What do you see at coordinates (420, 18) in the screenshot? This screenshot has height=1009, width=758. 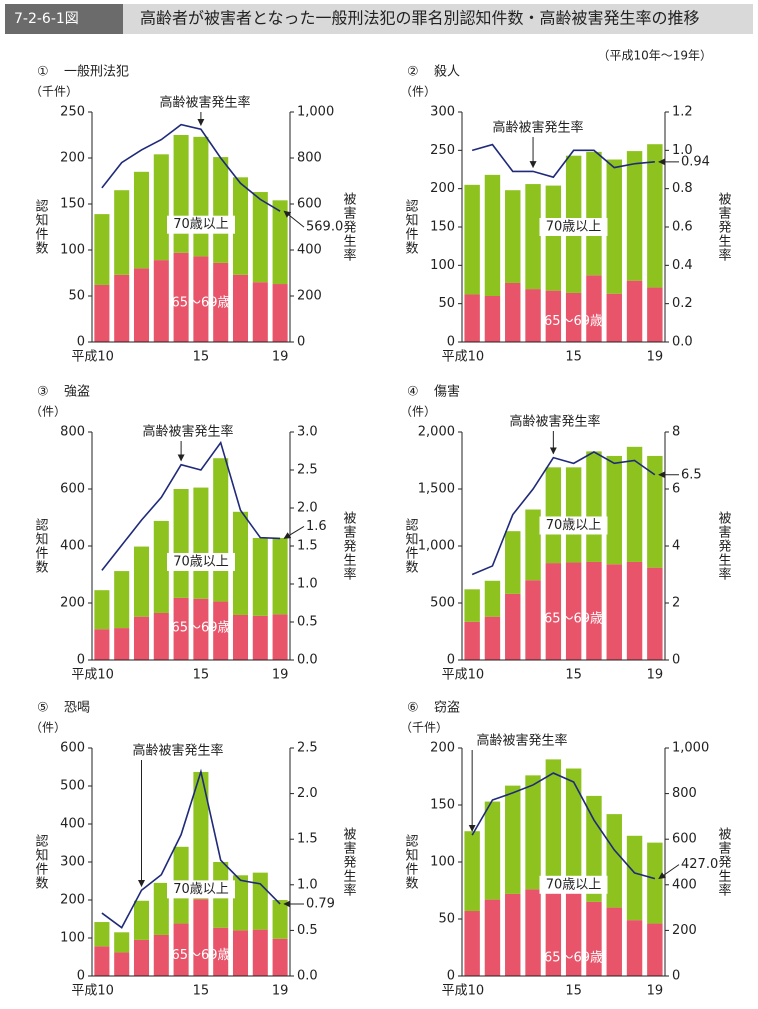 I see `figure-title: 高齢者が被害者となった一般刑法犯の罪名別認知件数・高齢被害発生率の推移` at bounding box center [420, 18].